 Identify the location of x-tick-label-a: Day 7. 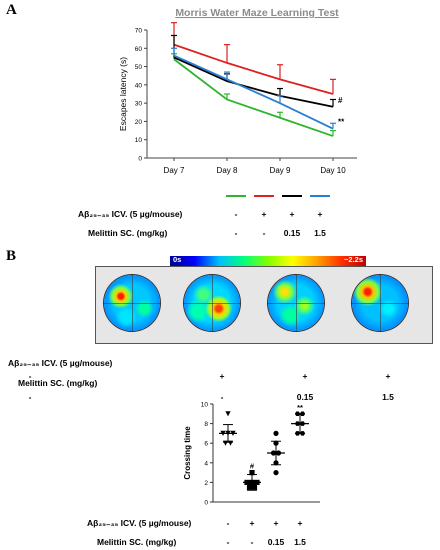
(174, 170).